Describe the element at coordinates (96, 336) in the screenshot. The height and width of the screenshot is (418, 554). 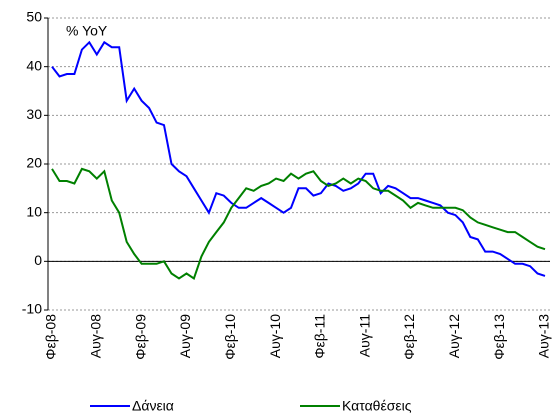
I see `x-tick-label: Αυγ-08` at that location.